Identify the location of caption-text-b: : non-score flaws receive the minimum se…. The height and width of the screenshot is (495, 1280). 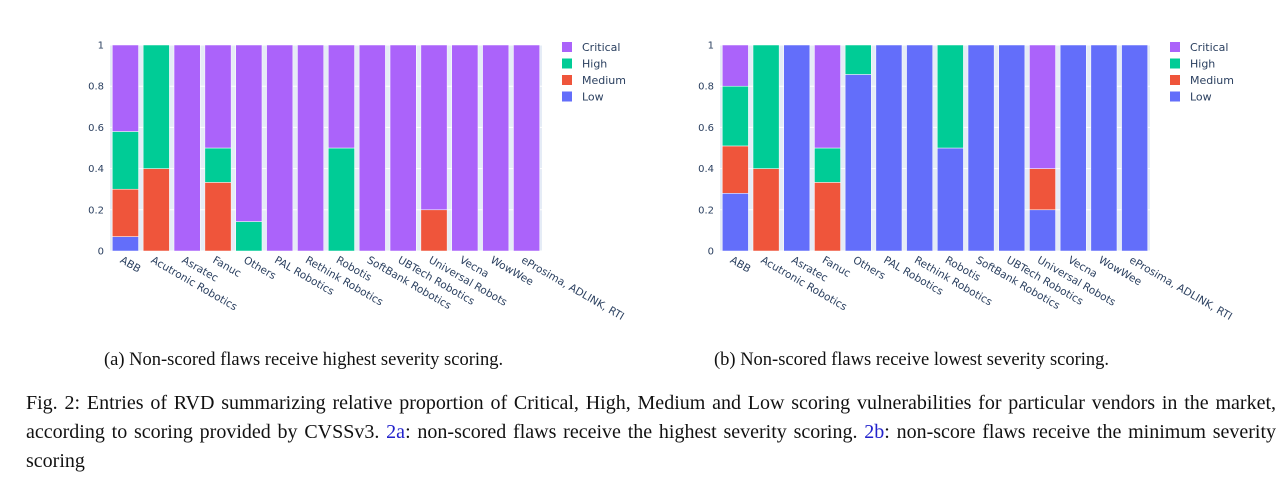
(651, 446).